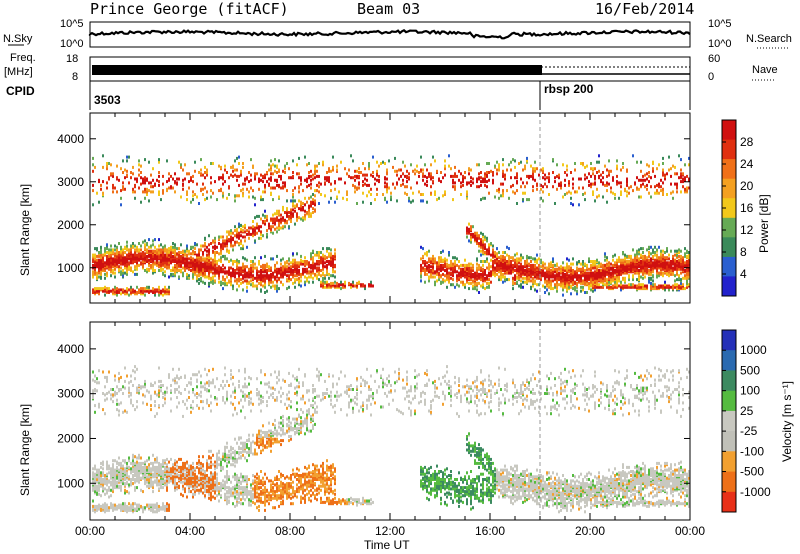  I want to click on nsearch-label: N.Search, so click(769, 39).